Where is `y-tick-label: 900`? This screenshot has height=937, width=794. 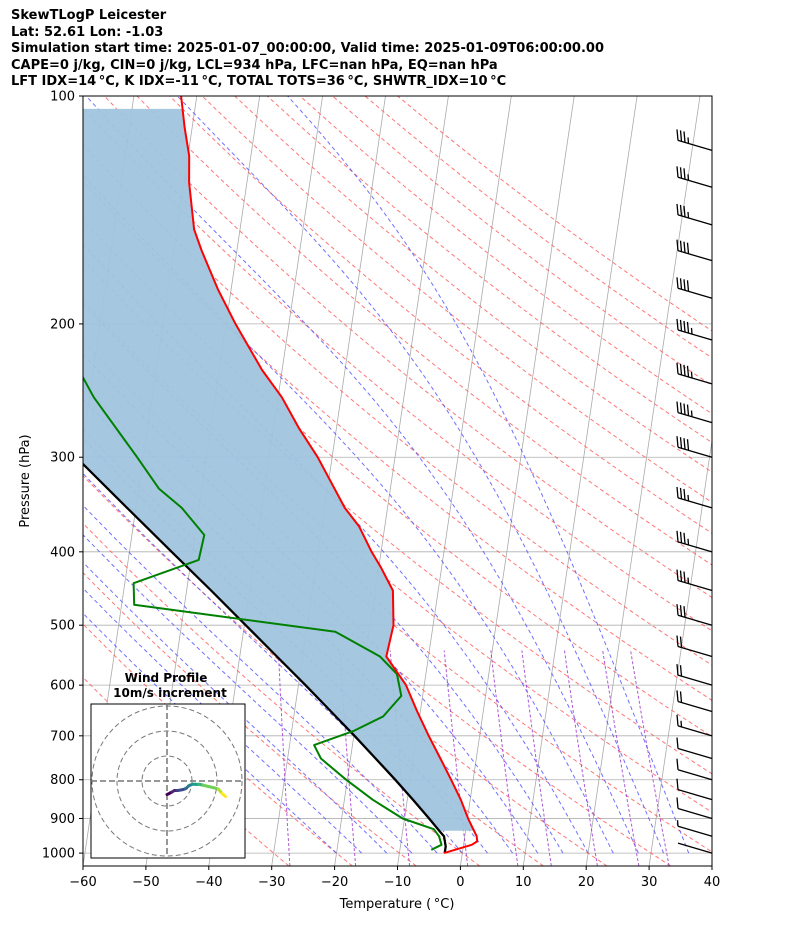 y-tick-label: 900 is located at coordinates (62, 819).